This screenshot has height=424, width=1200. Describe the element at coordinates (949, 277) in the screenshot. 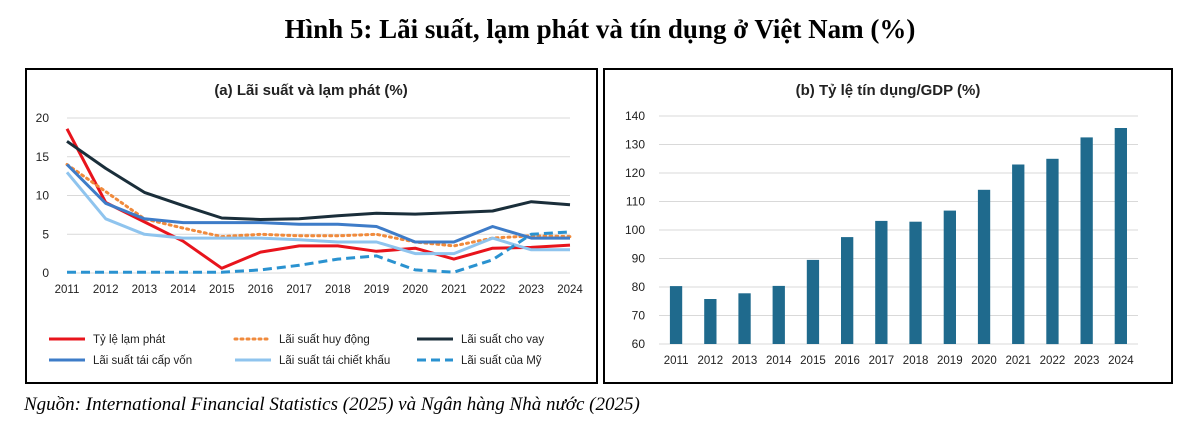

I see `bar-2019` at that location.